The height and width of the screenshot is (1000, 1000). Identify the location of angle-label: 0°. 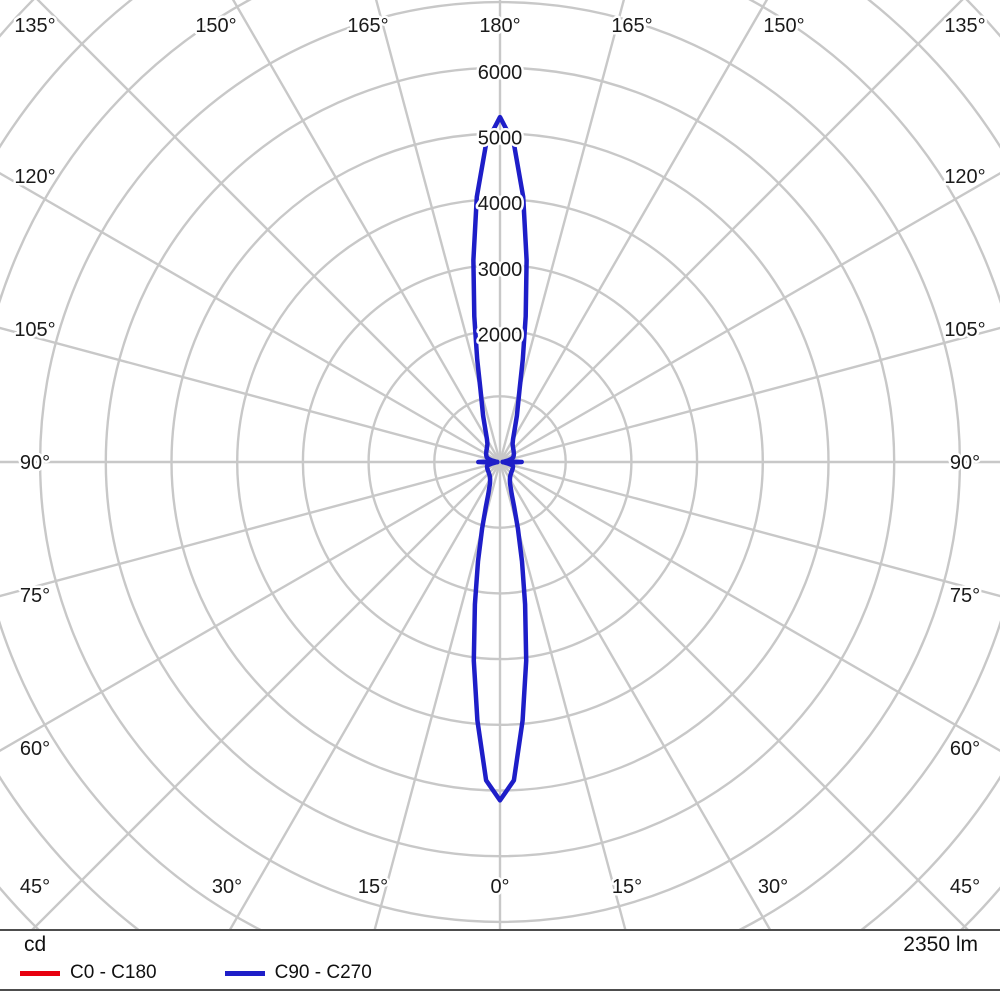
(499, 887).